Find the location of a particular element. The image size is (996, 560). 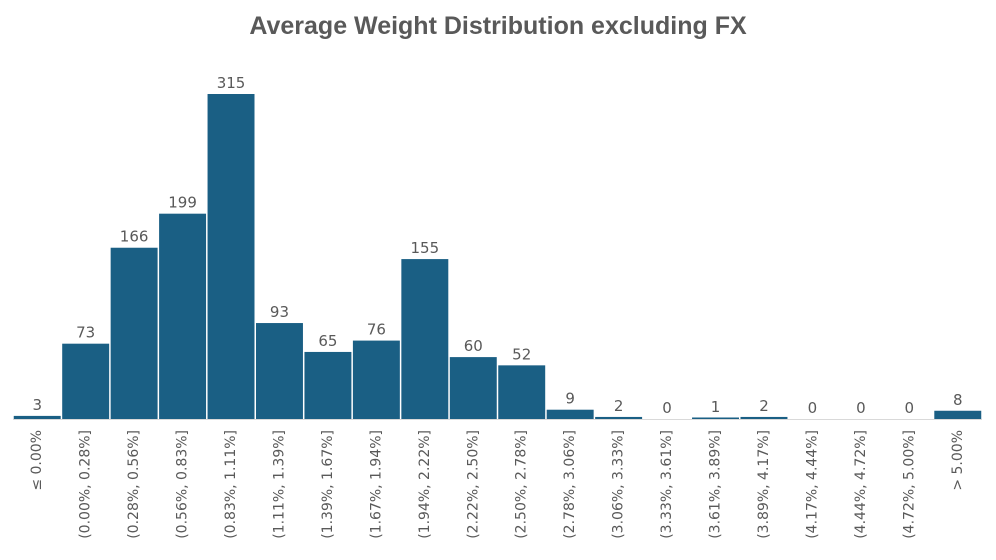

tick-label-15: (3.89%, 4.17%] is located at coordinates (764, 484).